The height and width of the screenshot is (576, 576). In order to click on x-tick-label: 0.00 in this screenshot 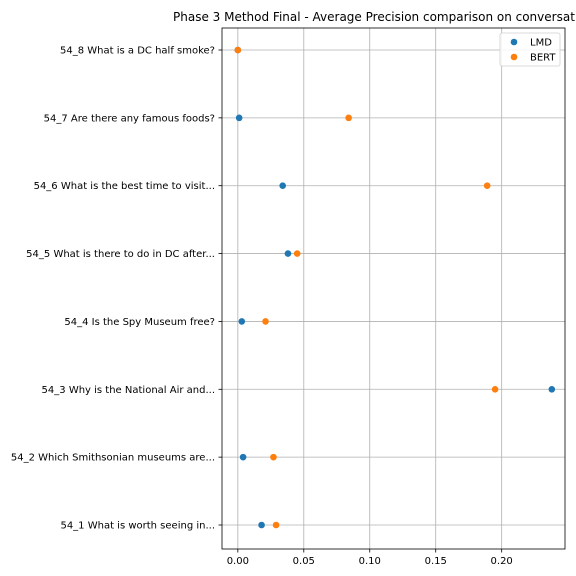, I will do `click(238, 561)`.